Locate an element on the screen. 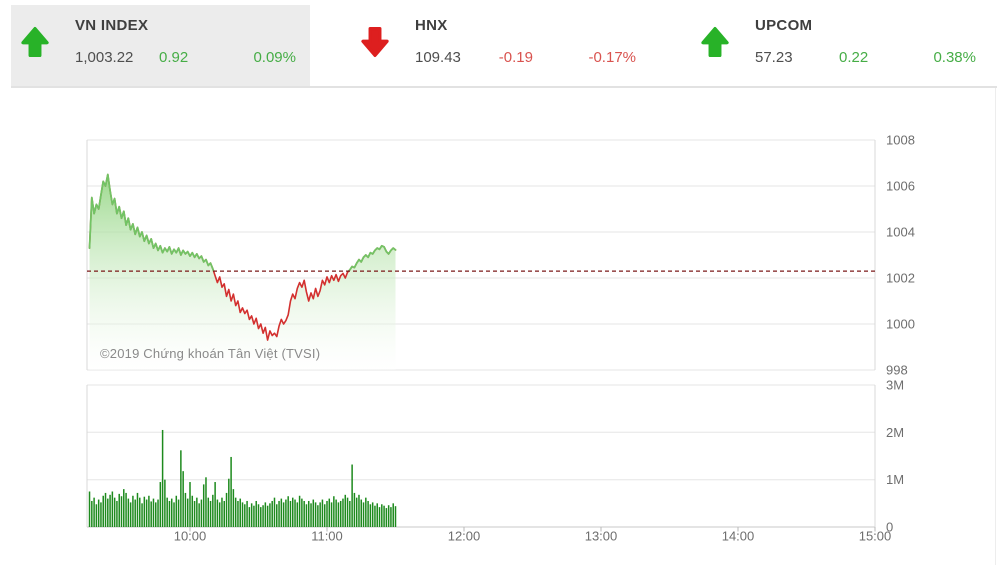 The image size is (1004, 570). index-change: 0.22 is located at coordinates (854, 57).